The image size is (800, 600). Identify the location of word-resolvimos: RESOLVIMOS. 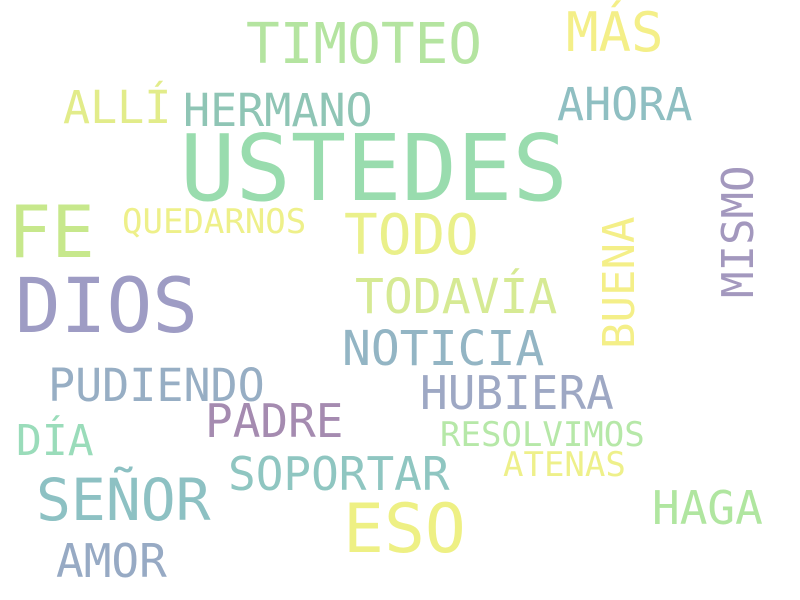
(542, 435).